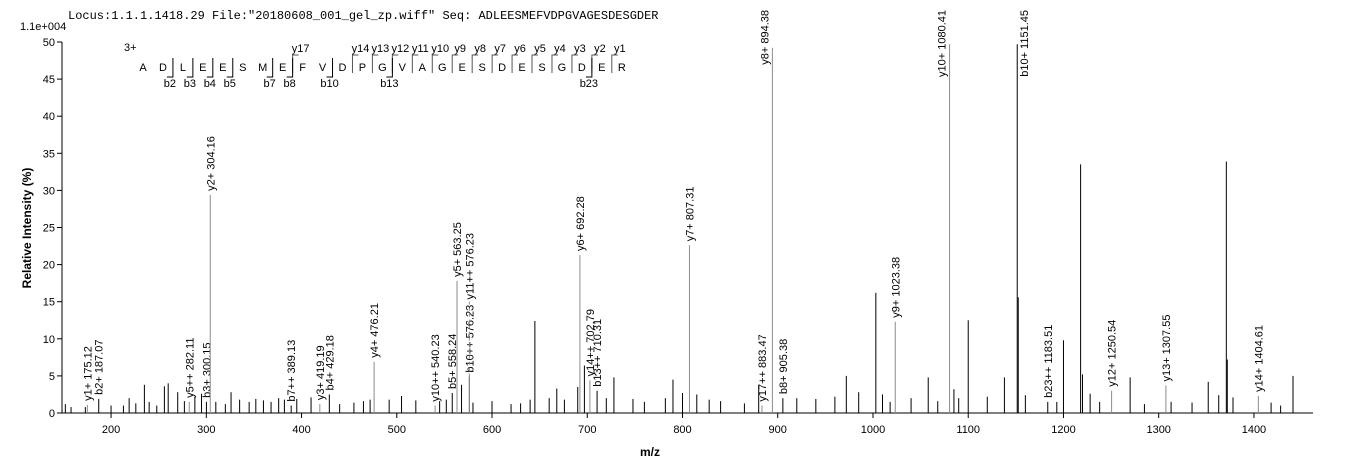 This screenshot has width=1362, height=473. What do you see at coordinates (302, 68) in the screenshot?
I see `residue: F` at bounding box center [302, 68].